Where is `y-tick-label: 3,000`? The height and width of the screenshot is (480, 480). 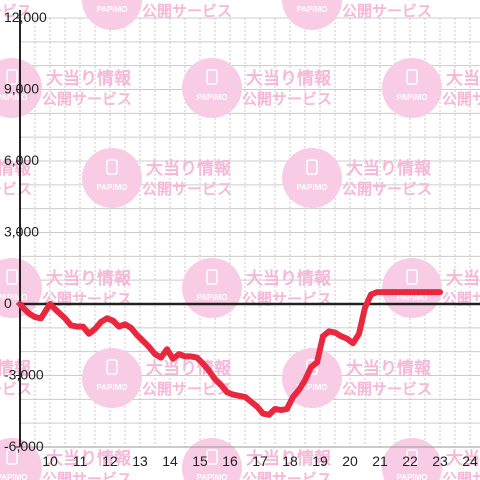 y-tick-label: 3,000 is located at coordinates (21, 232).